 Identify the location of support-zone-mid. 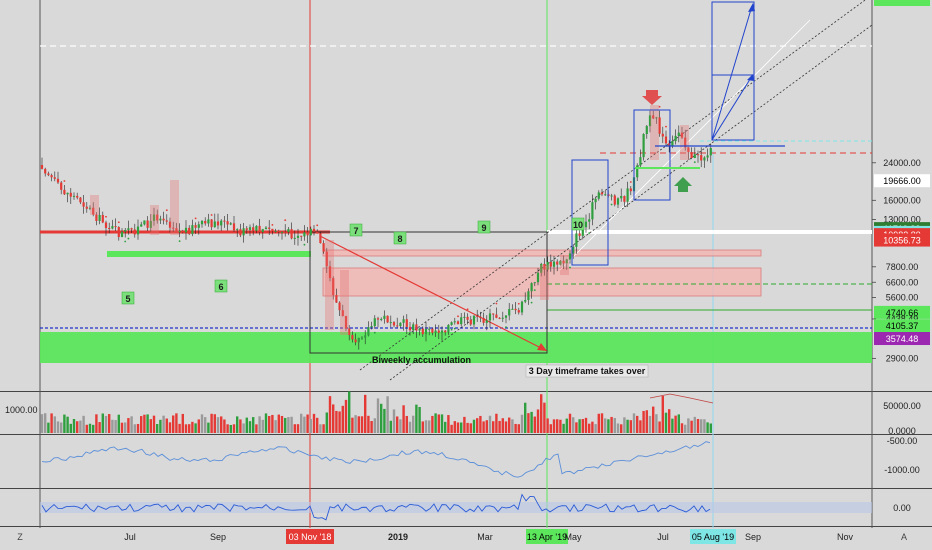
(209, 254).